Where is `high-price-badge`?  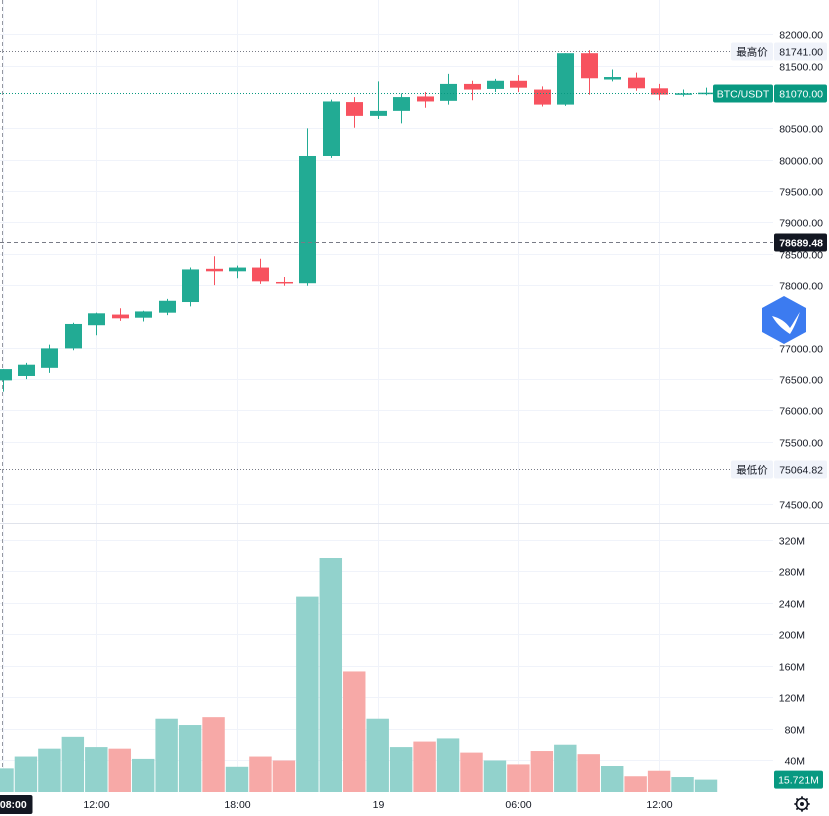
high-price-badge is located at coordinates (800, 51).